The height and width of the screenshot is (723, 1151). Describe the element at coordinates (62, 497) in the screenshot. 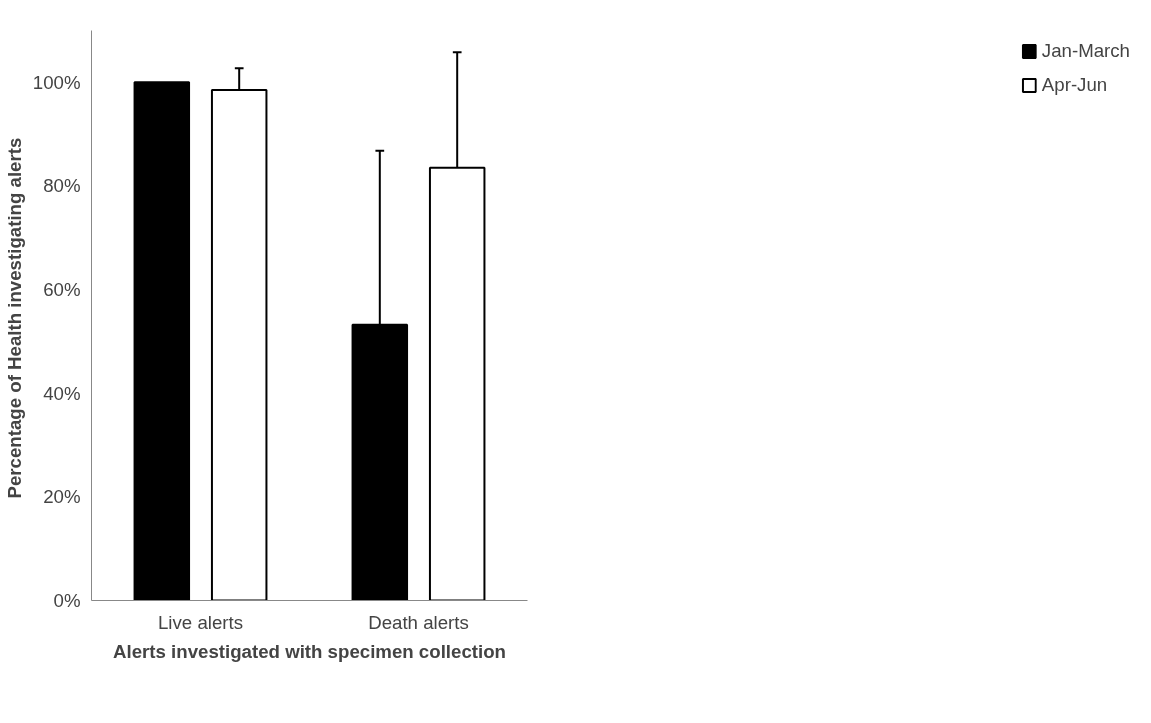

I see `y-tick-label: 20%` at that location.